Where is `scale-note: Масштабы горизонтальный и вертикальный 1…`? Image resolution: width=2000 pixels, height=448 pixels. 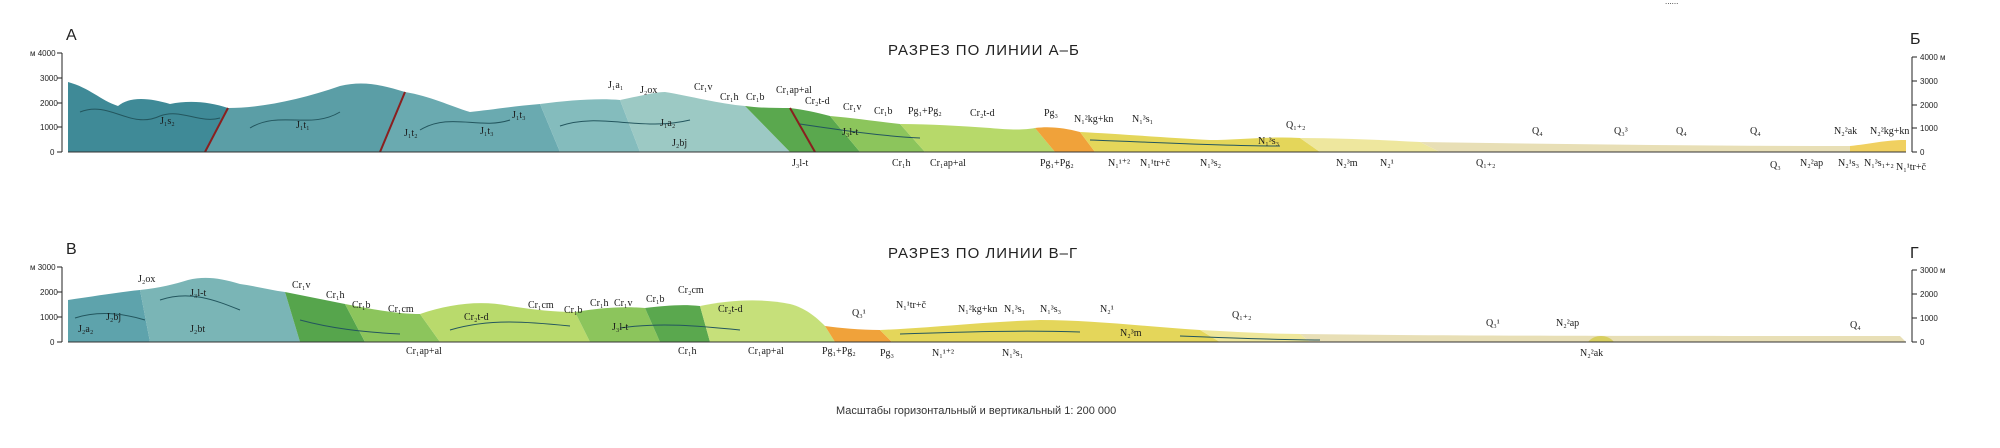
scale-note: Масштабы горизонтальный и вертикальный 1… is located at coordinates (976, 411).